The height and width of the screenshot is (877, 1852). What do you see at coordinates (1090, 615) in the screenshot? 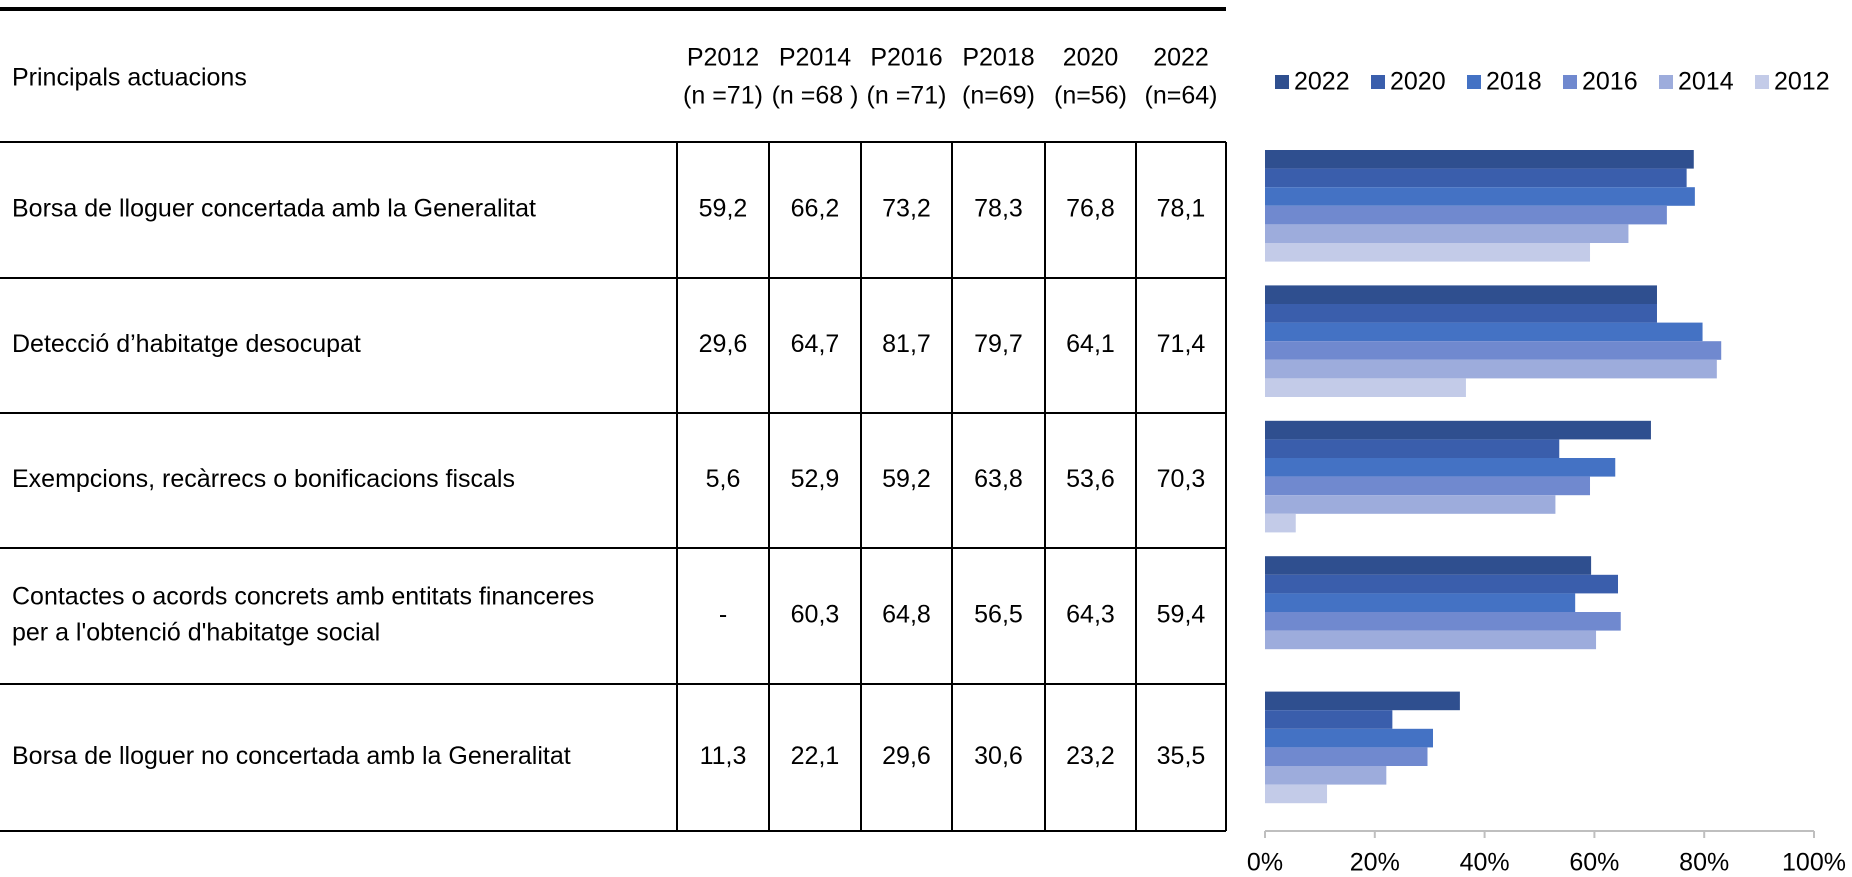
I see `cell: 64,3` at bounding box center [1090, 615].